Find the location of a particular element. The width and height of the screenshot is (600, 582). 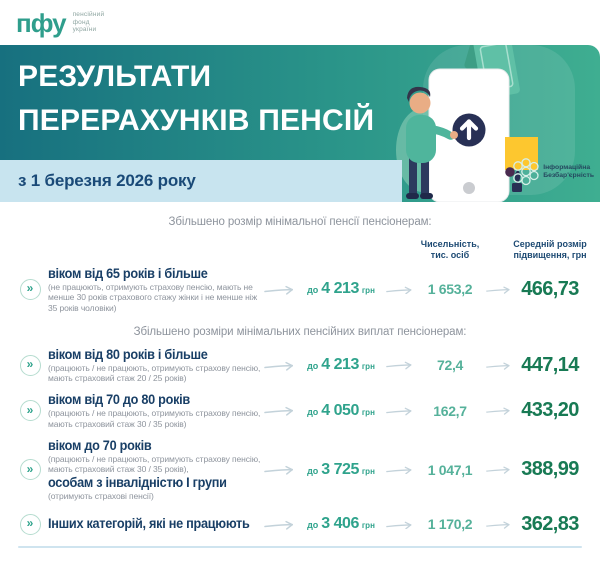

pfu-logo-caption: пенсійний фонд україни is located at coordinates (88, 22).